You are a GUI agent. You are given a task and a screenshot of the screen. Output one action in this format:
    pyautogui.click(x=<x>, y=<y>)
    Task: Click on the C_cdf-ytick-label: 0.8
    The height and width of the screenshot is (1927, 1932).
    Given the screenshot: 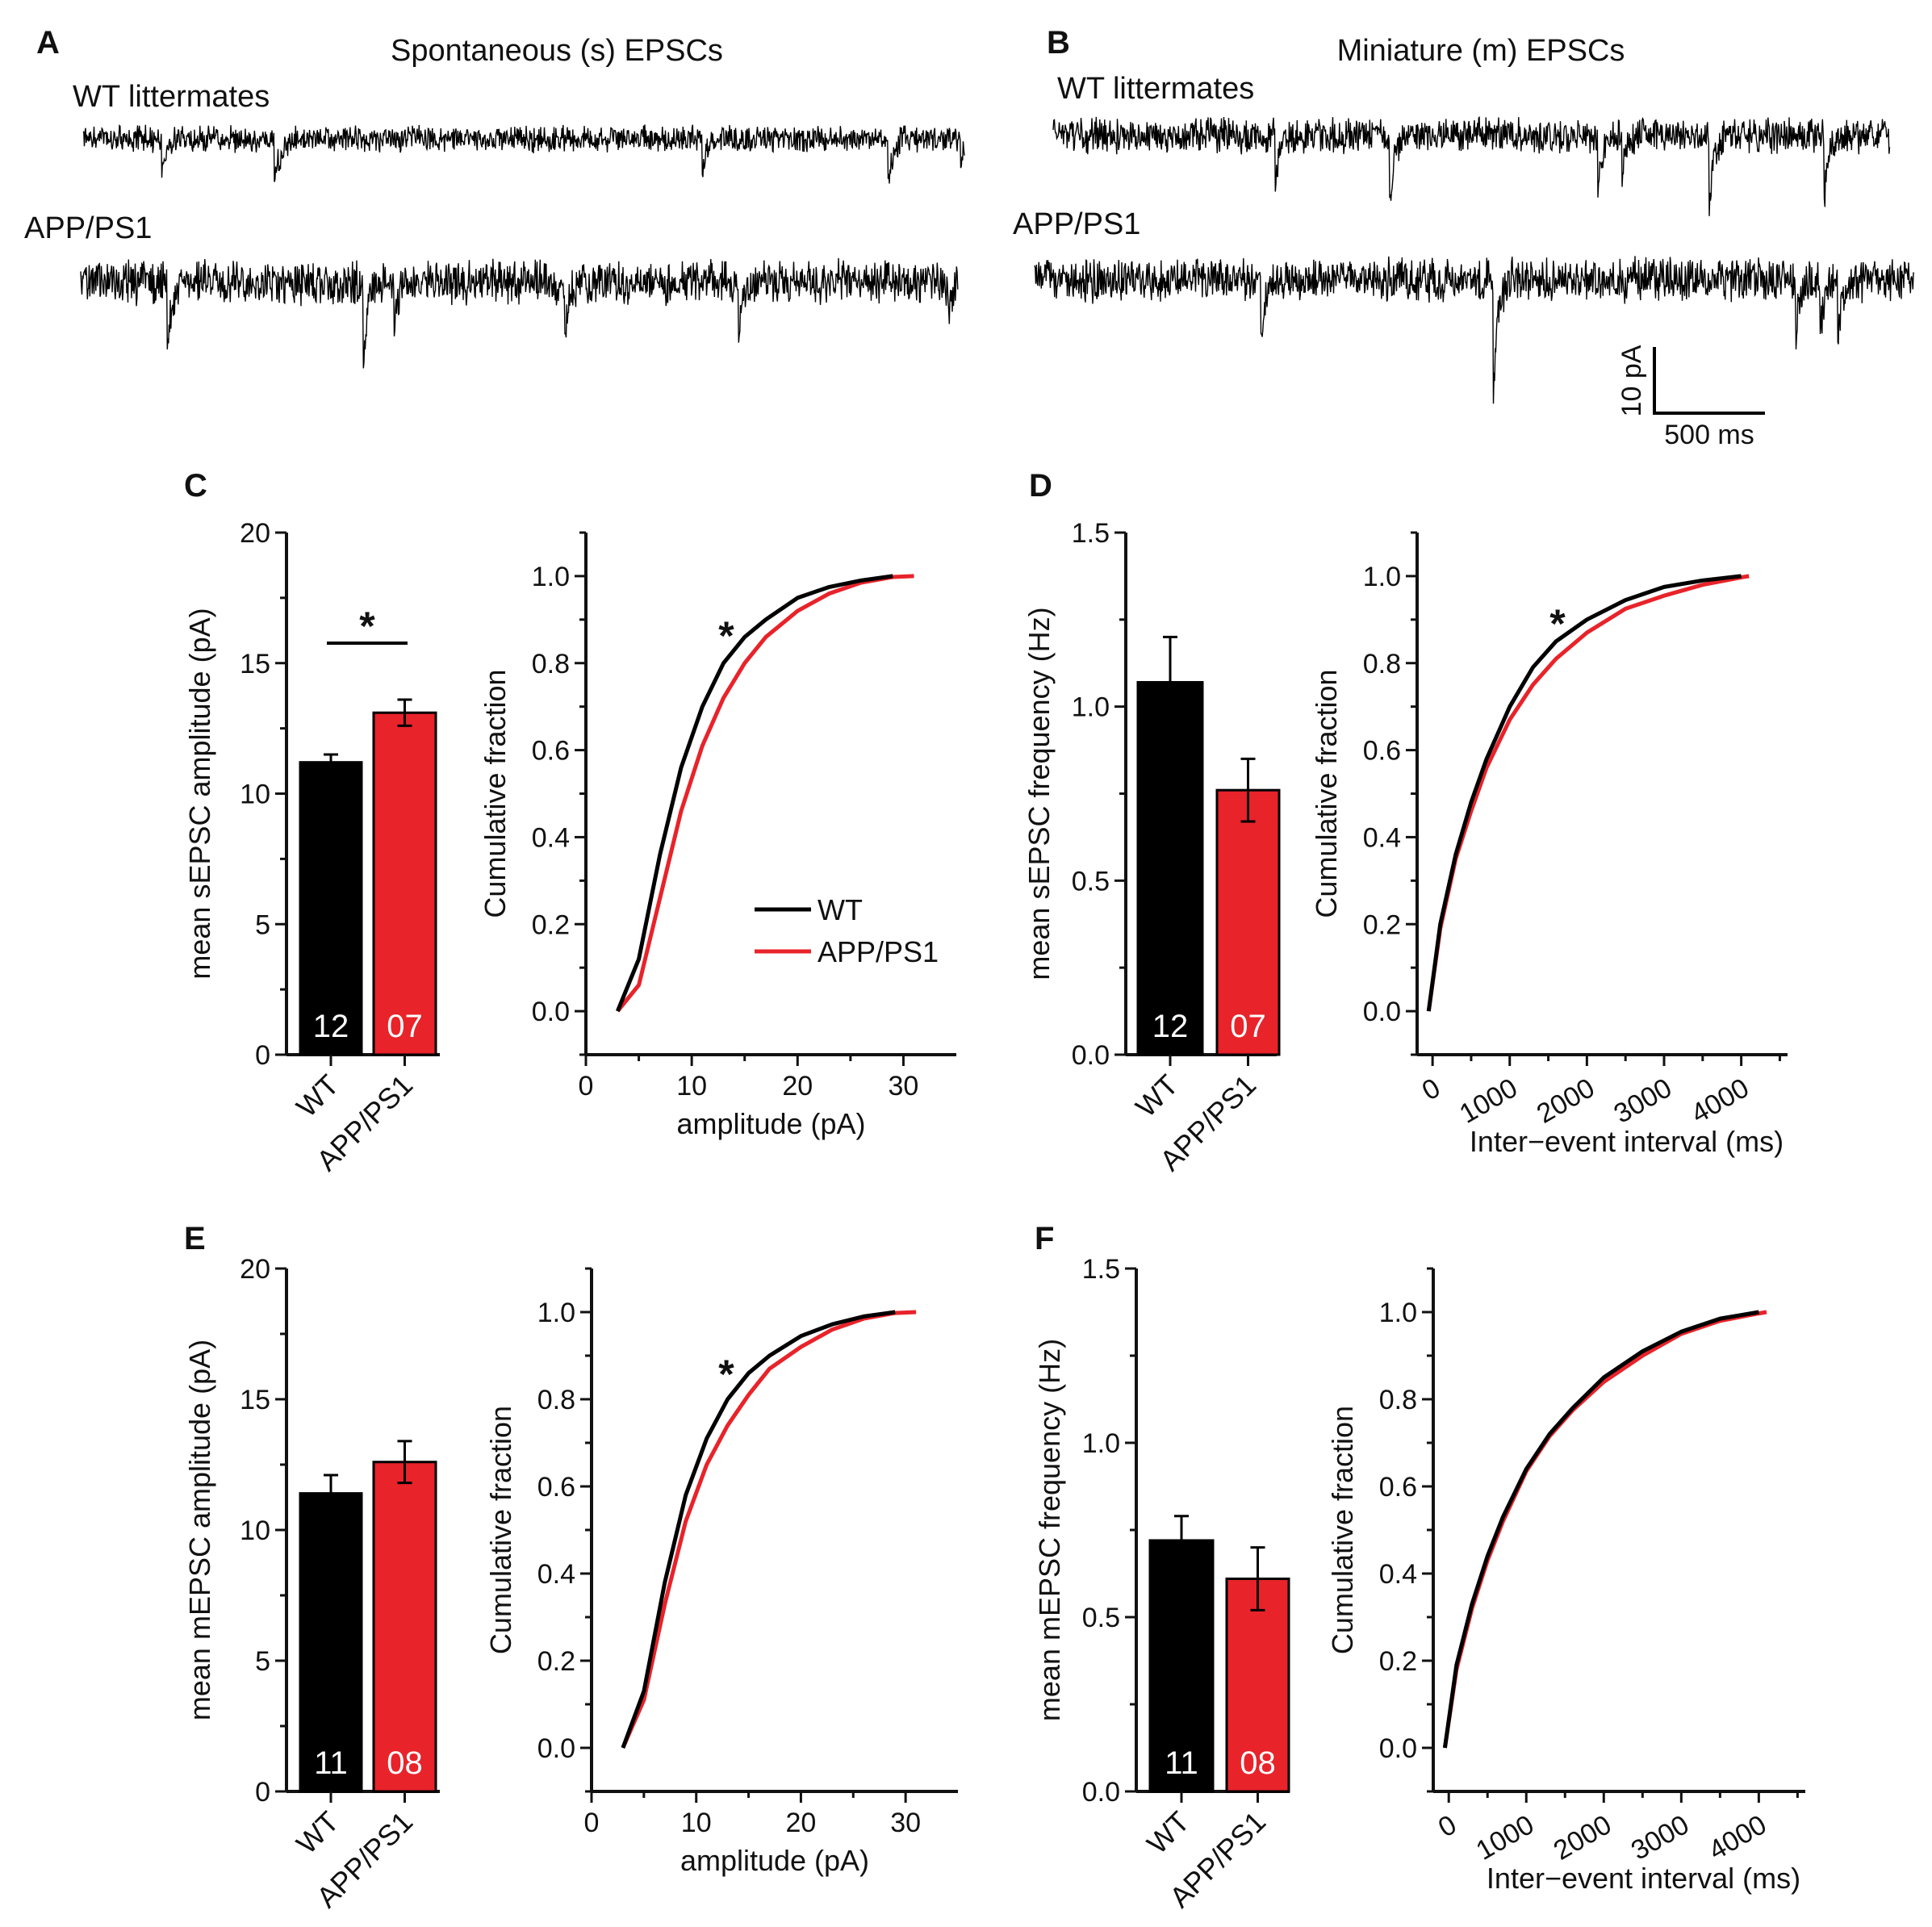 What is the action you would take?
    pyautogui.click(x=551, y=664)
    